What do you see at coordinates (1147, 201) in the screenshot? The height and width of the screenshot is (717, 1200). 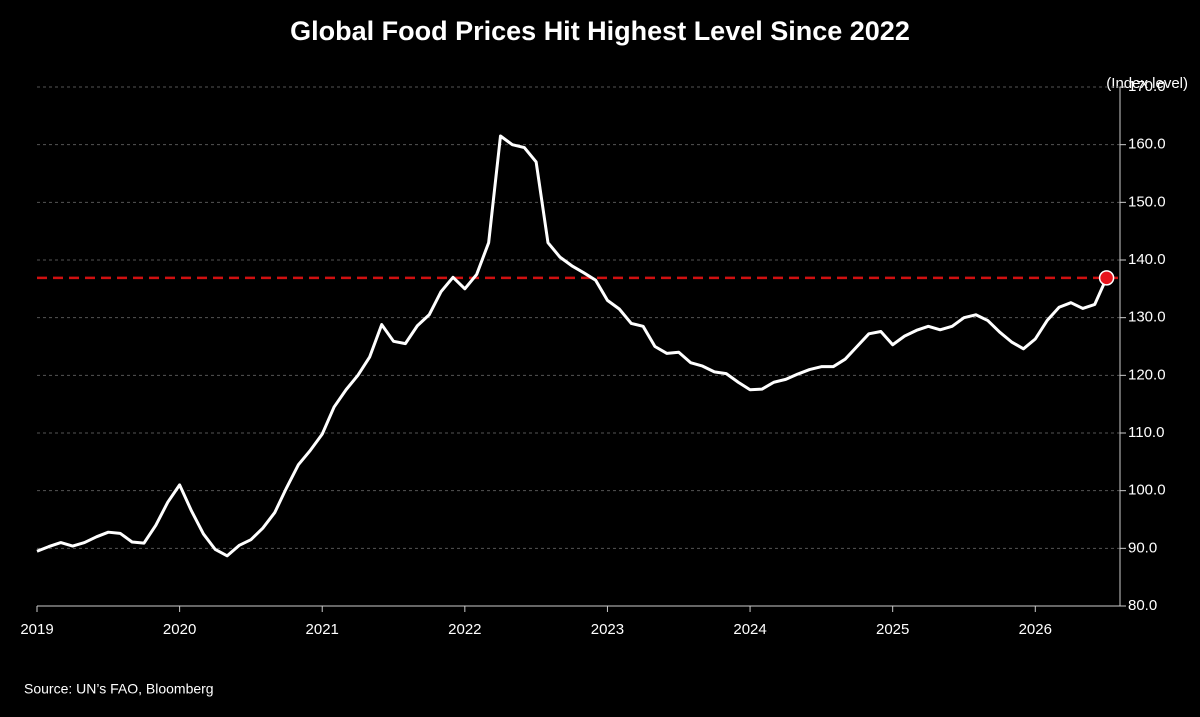 I see `y-tick-label: 150.0` at bounding box center [1147, 201].